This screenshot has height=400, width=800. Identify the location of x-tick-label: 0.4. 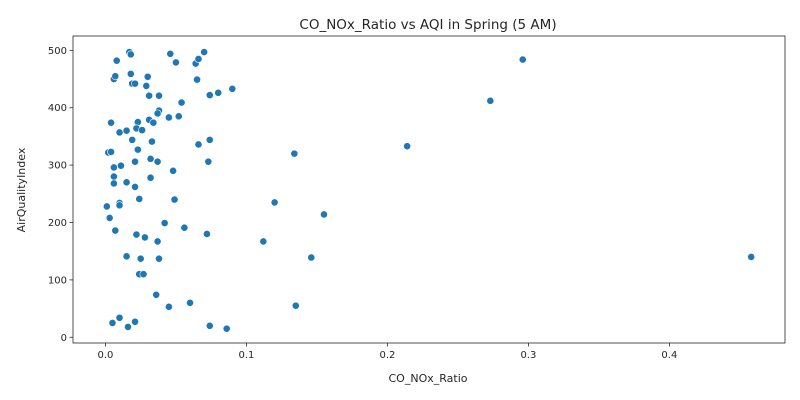
(669, 355).